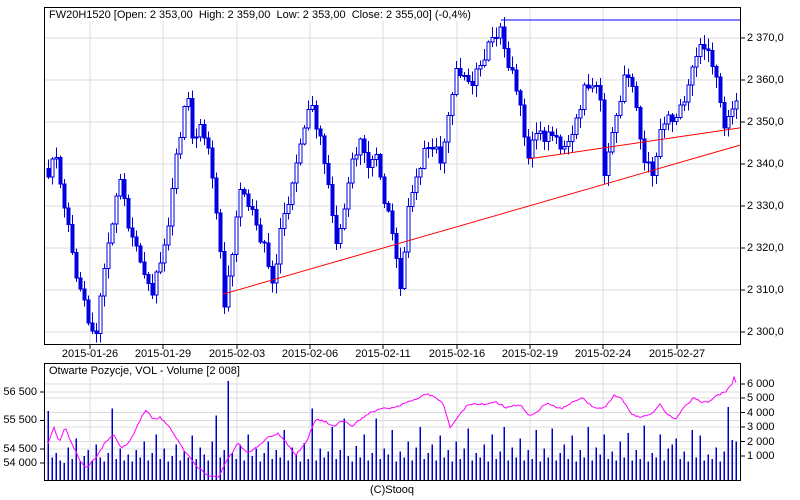  Describe the element at coordinates (765, 80) in the screenshot. I see `price-axis-label: 2 360,0` at that location.